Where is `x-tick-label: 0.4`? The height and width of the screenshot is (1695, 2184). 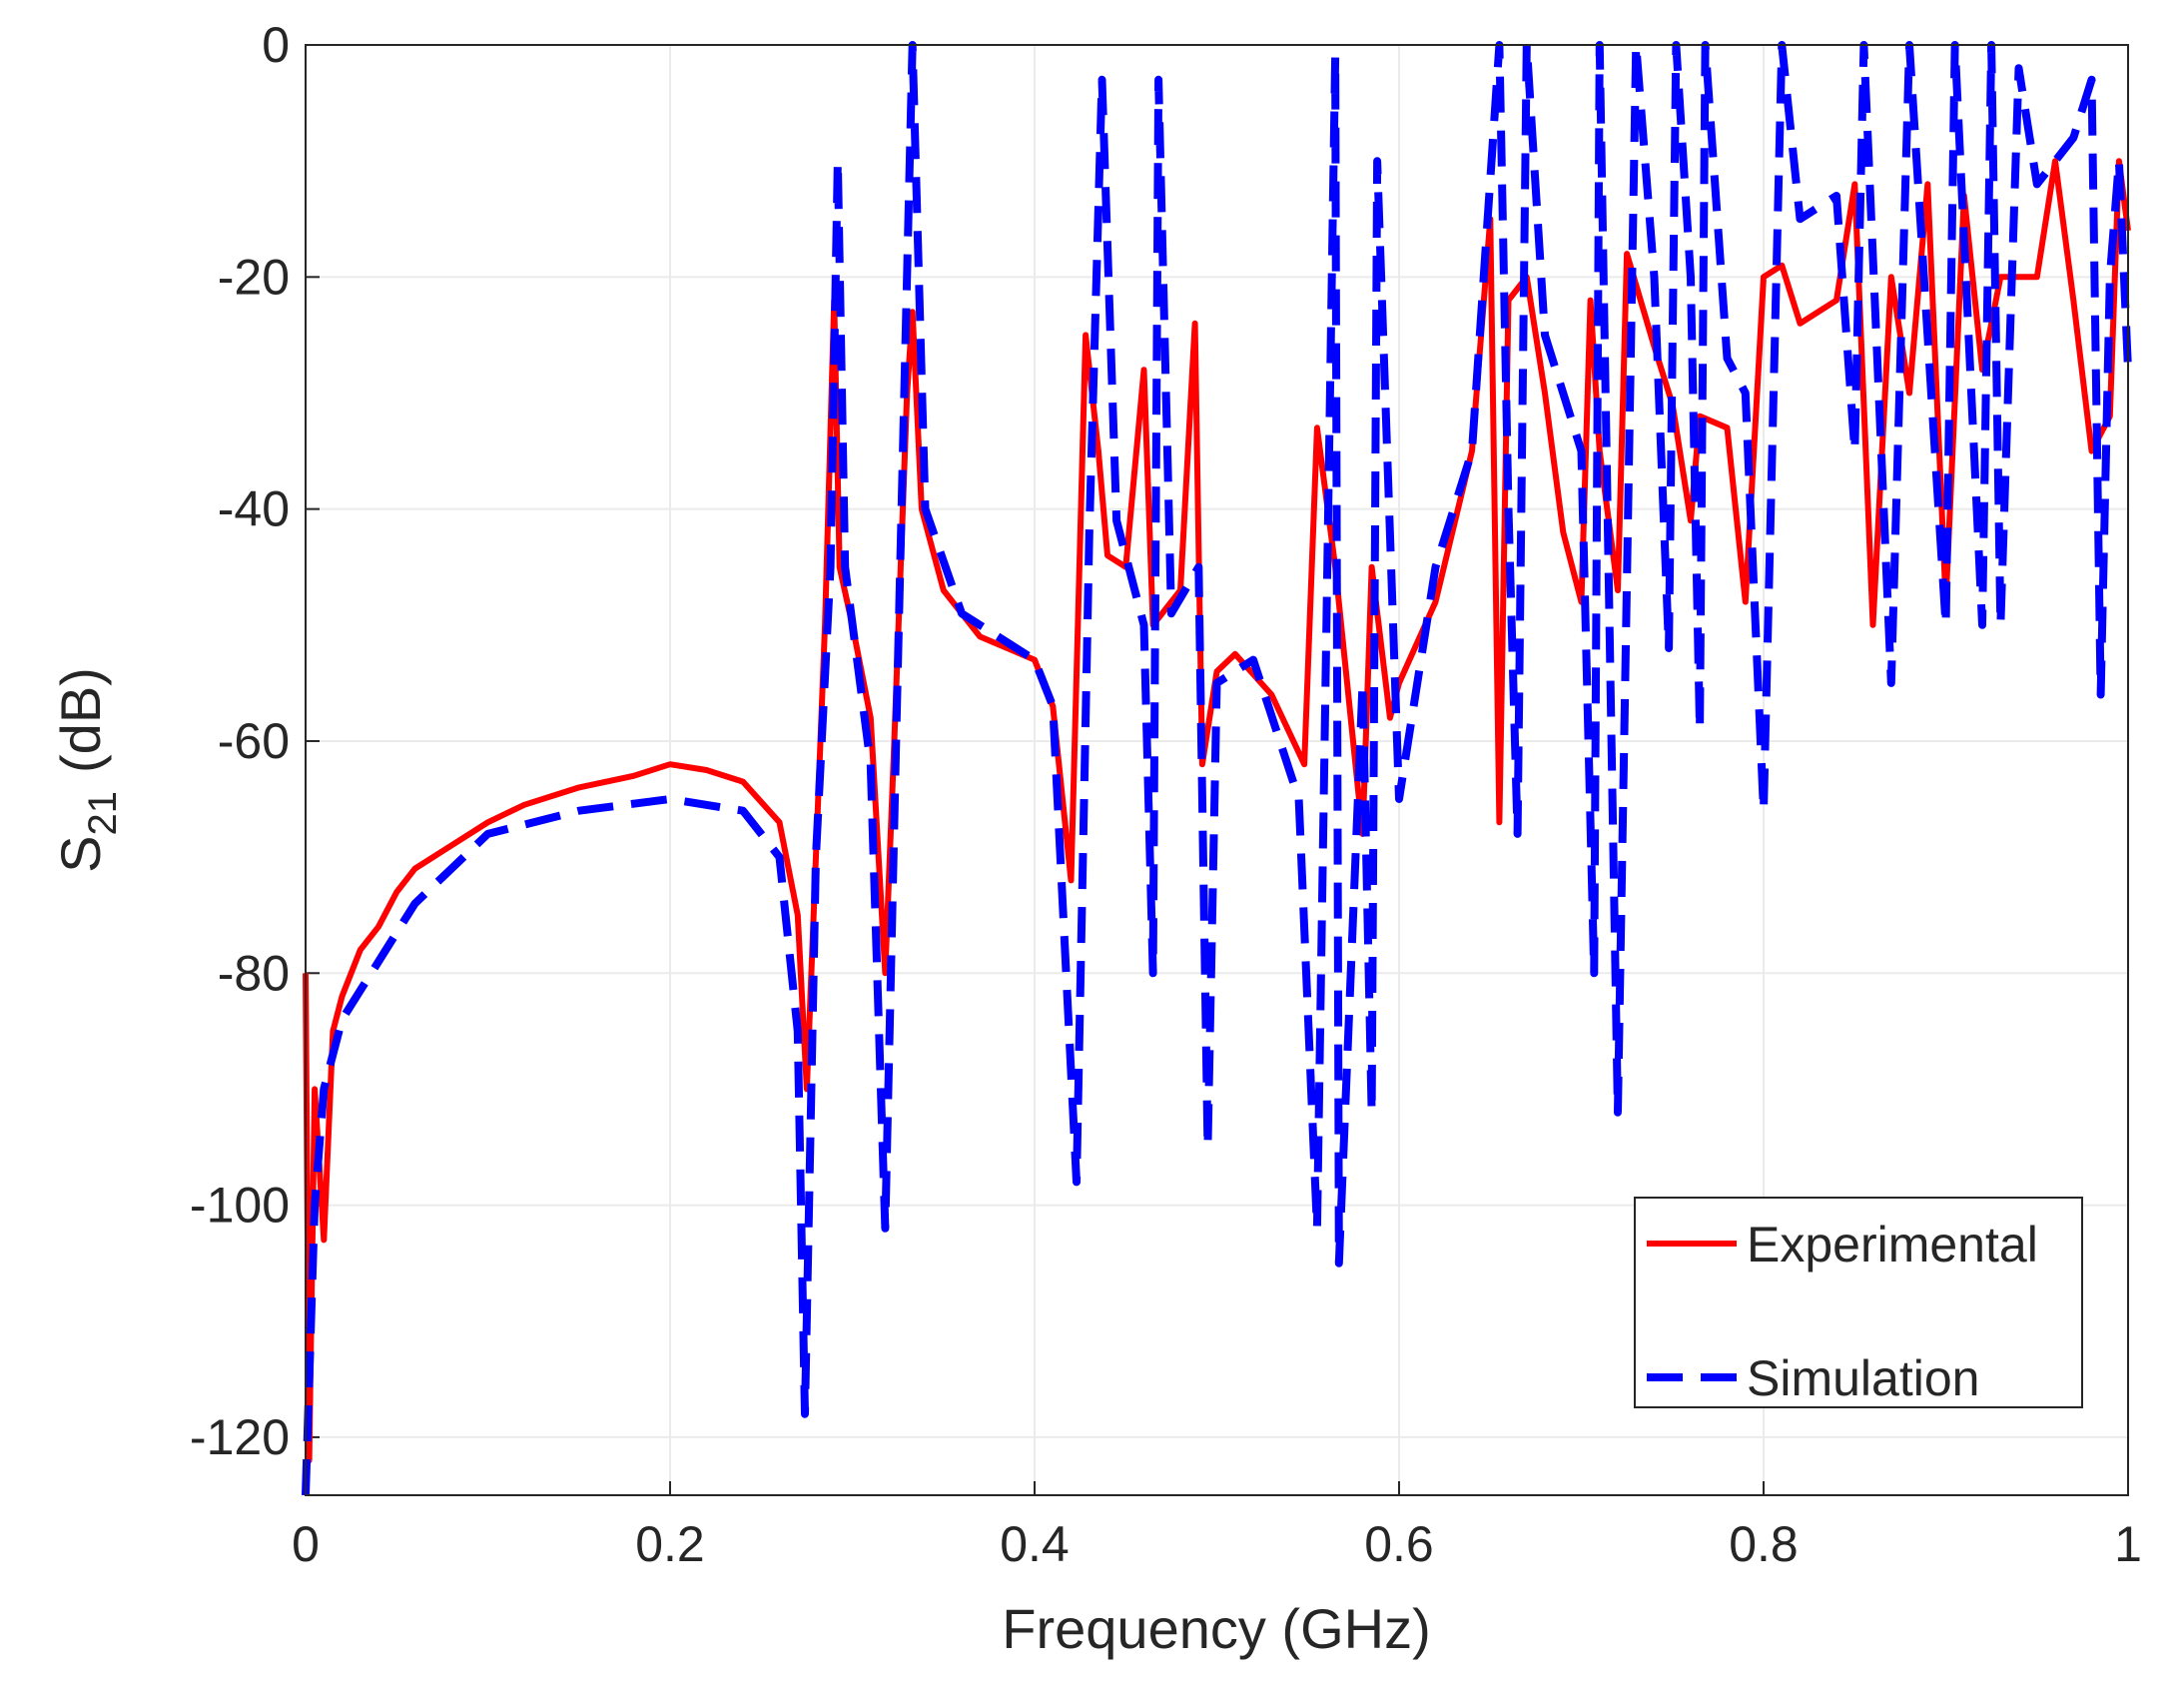
x-tick-label: 0.4 is located at coordinates (1035, 1544).